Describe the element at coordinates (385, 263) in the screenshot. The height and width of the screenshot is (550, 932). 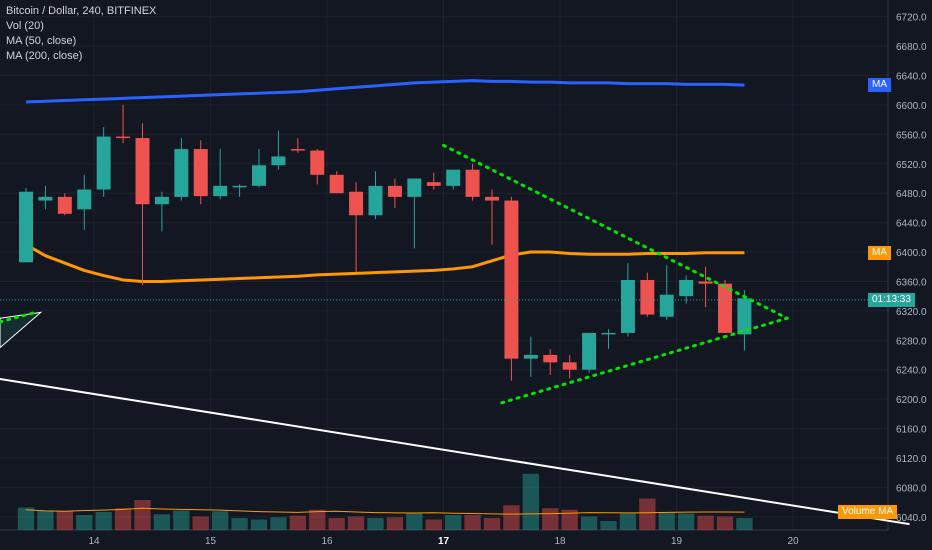
I see `ma50-line` at that location.